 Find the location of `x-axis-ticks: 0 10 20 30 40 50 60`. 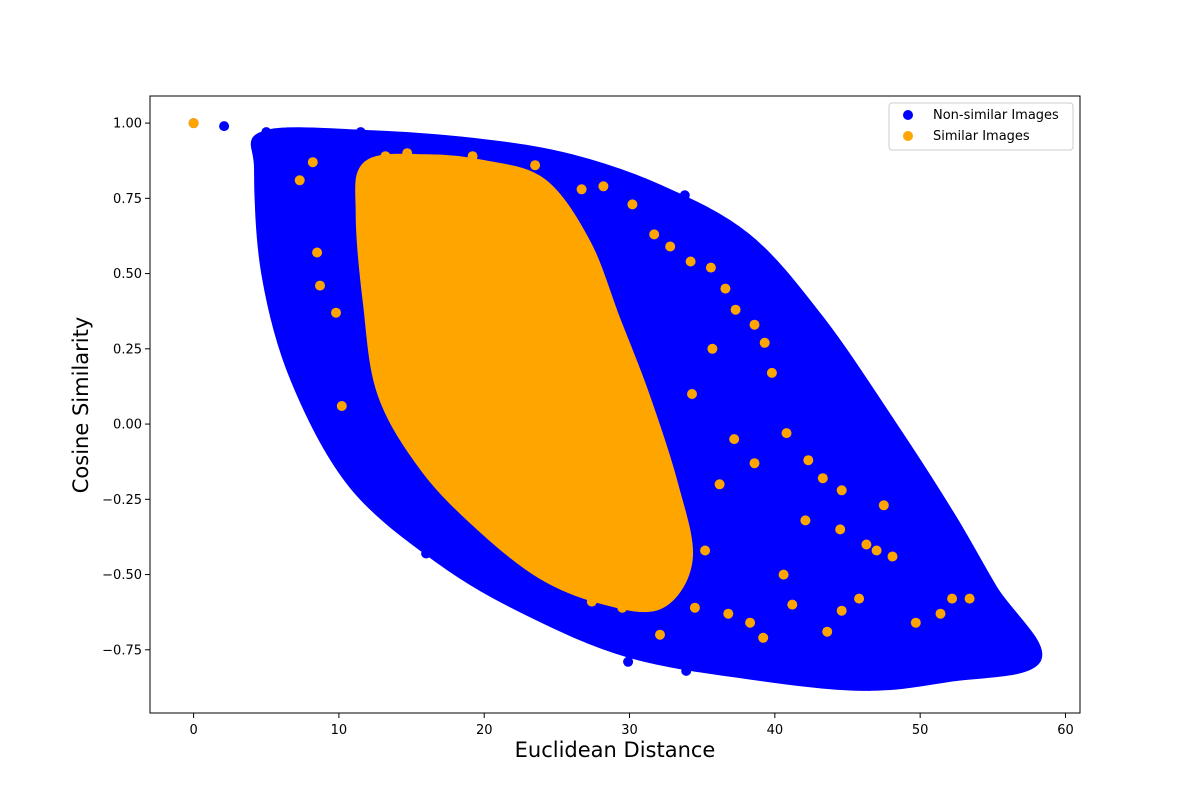

x-axis-ticks: 0 10 20 30 40 50 60 is located at coordinates (631, 725).